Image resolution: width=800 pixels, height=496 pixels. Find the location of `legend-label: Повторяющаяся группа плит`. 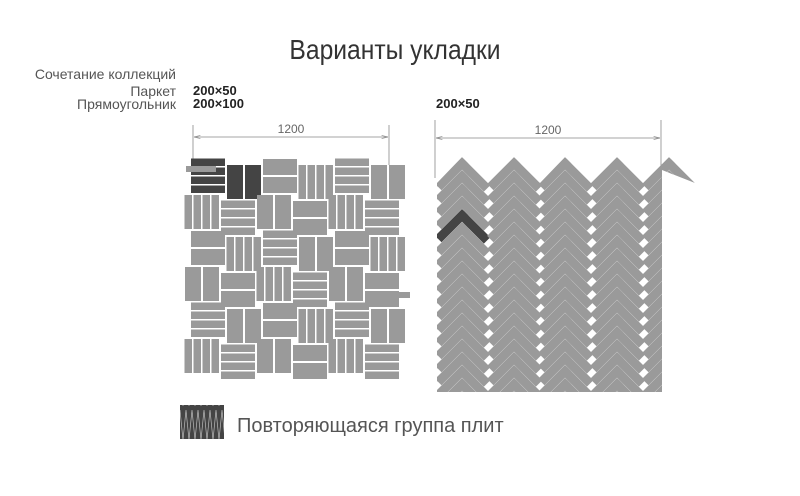

legend-label: Повторяющаяся группа плит is located at coordinates (370, 426).